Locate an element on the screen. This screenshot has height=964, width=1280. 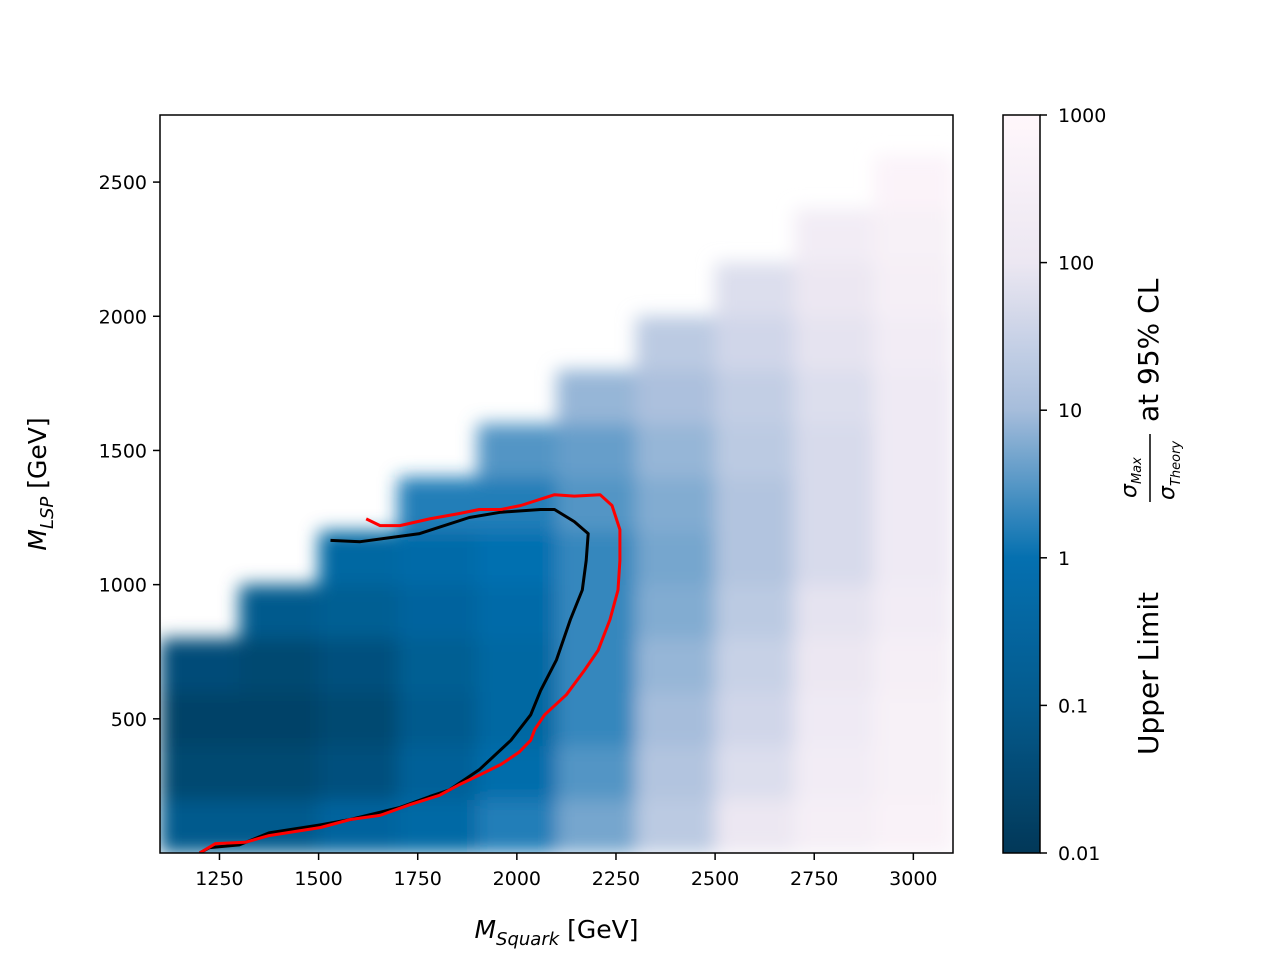
x-tick-label: 2000 is located at coordinates (517, 879).